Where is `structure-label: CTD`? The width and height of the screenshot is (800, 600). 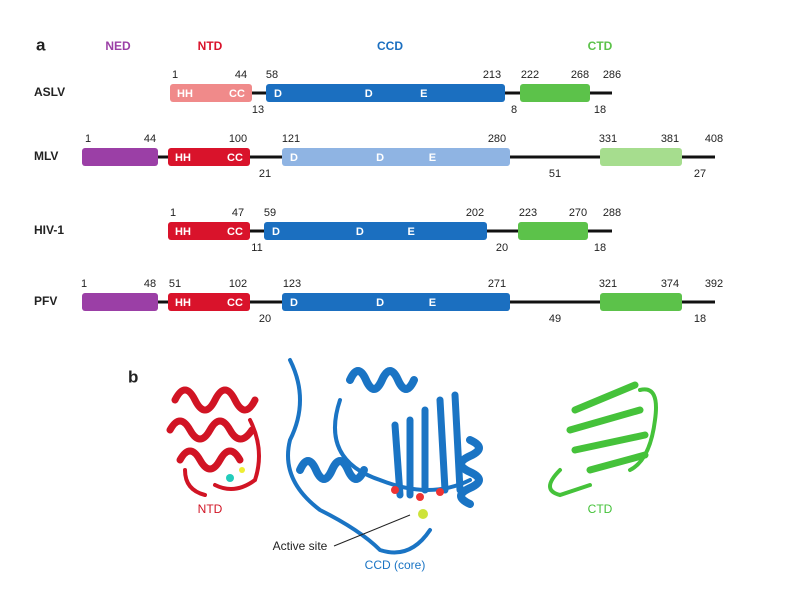
structure-label: CTD is located at coordinates (600, 509).